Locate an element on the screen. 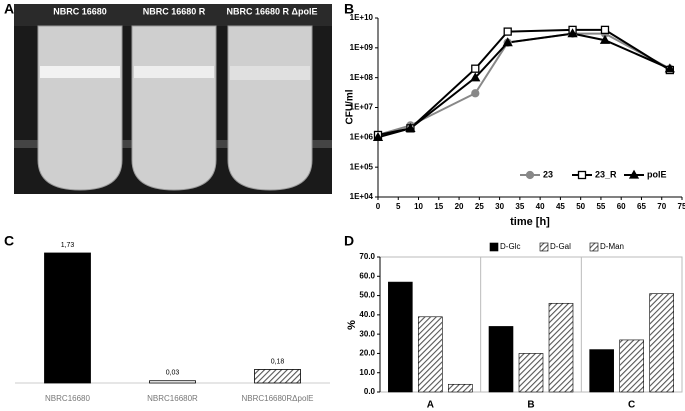 Image resolution: width=685 pixels, height=411 pixels. value-label: 0,18 is located at coordinates (278, 361).